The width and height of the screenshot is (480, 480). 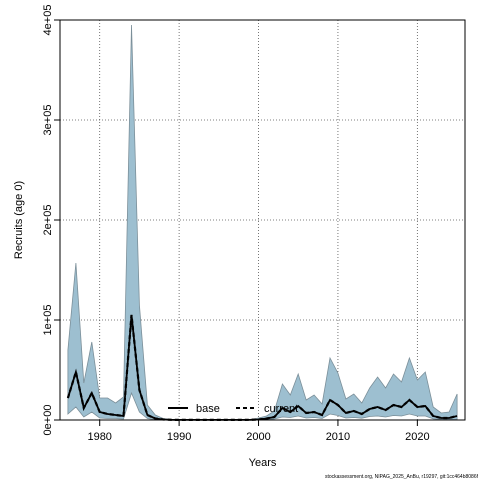 I want to click on legend-label-current: current, so click(x=281, y=409).